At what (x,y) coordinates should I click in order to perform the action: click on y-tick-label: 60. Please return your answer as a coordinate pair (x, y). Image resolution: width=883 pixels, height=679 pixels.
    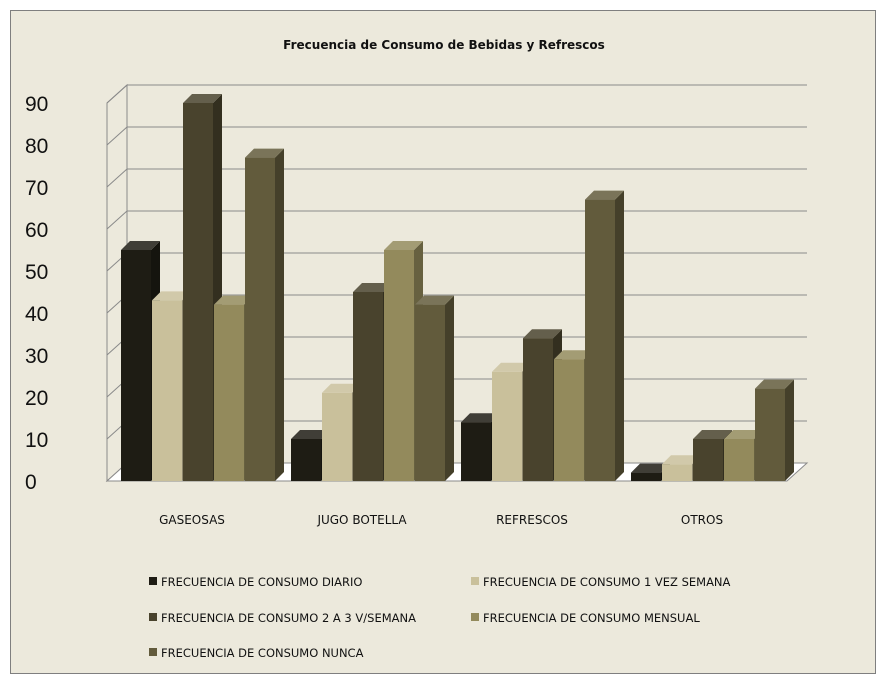
    Looking at the image, I should click on (36, 230).